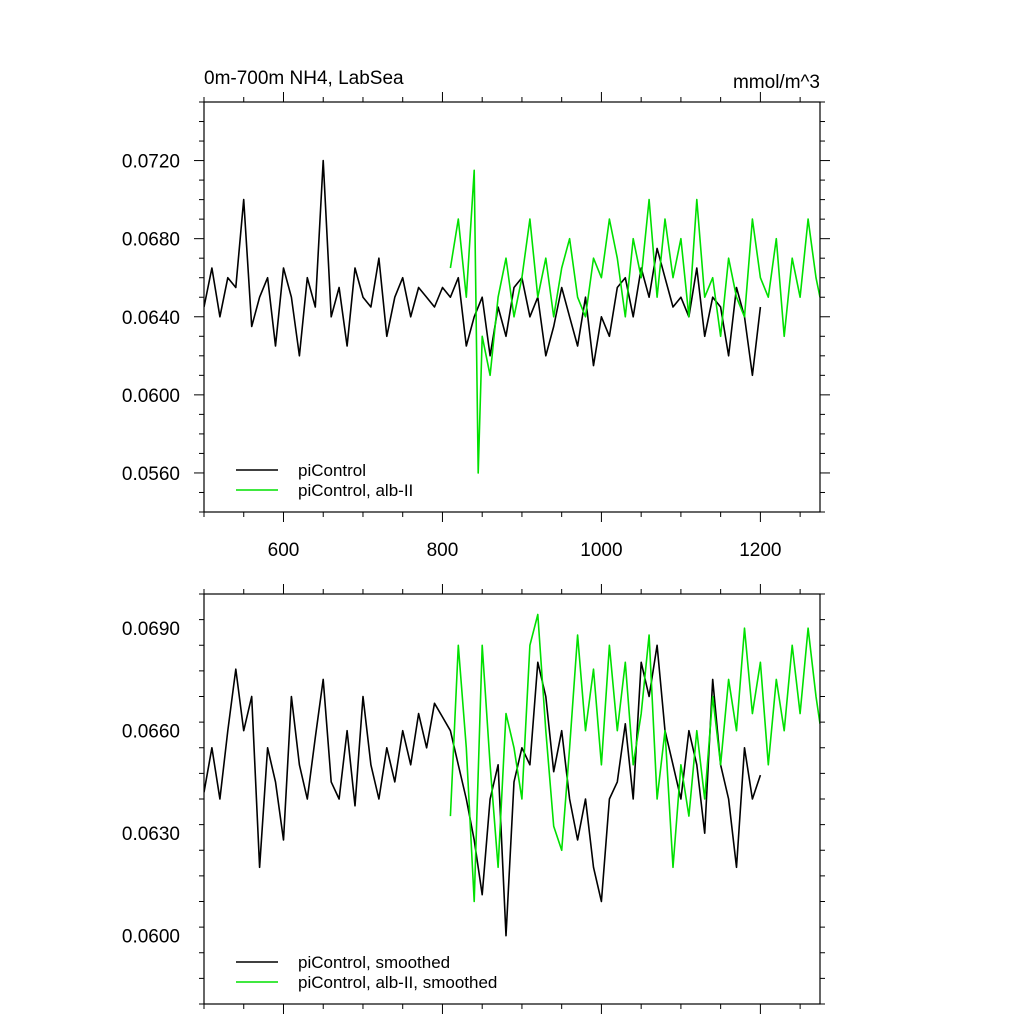 Image resolution: width=1024 pixels, height=1024 pixels. What do you see at coordinates (374, 962) in the screenshot?
I see `legend-label-picontrol-smoothed: piControl, smoothed` at bounding box center [374, 962].